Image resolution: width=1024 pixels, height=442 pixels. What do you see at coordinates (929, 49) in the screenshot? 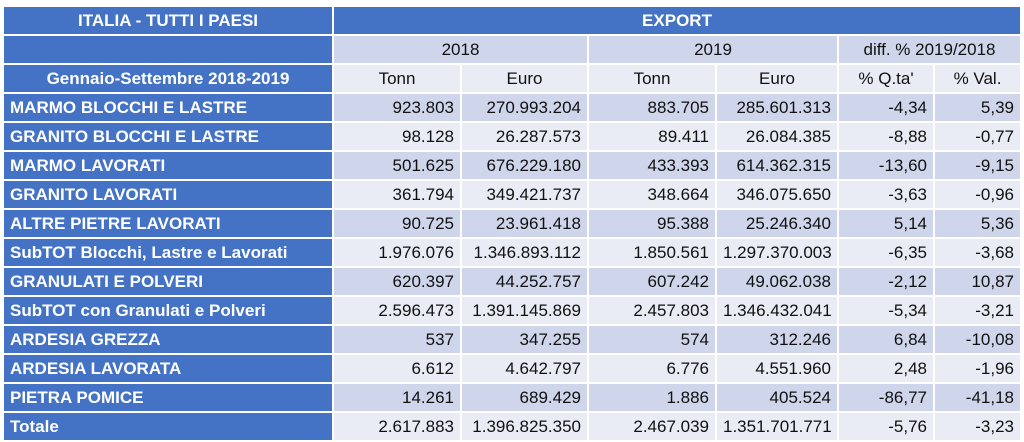
I see `diff-header: diff. % 2019/2018` at bounding box center [929, 49].